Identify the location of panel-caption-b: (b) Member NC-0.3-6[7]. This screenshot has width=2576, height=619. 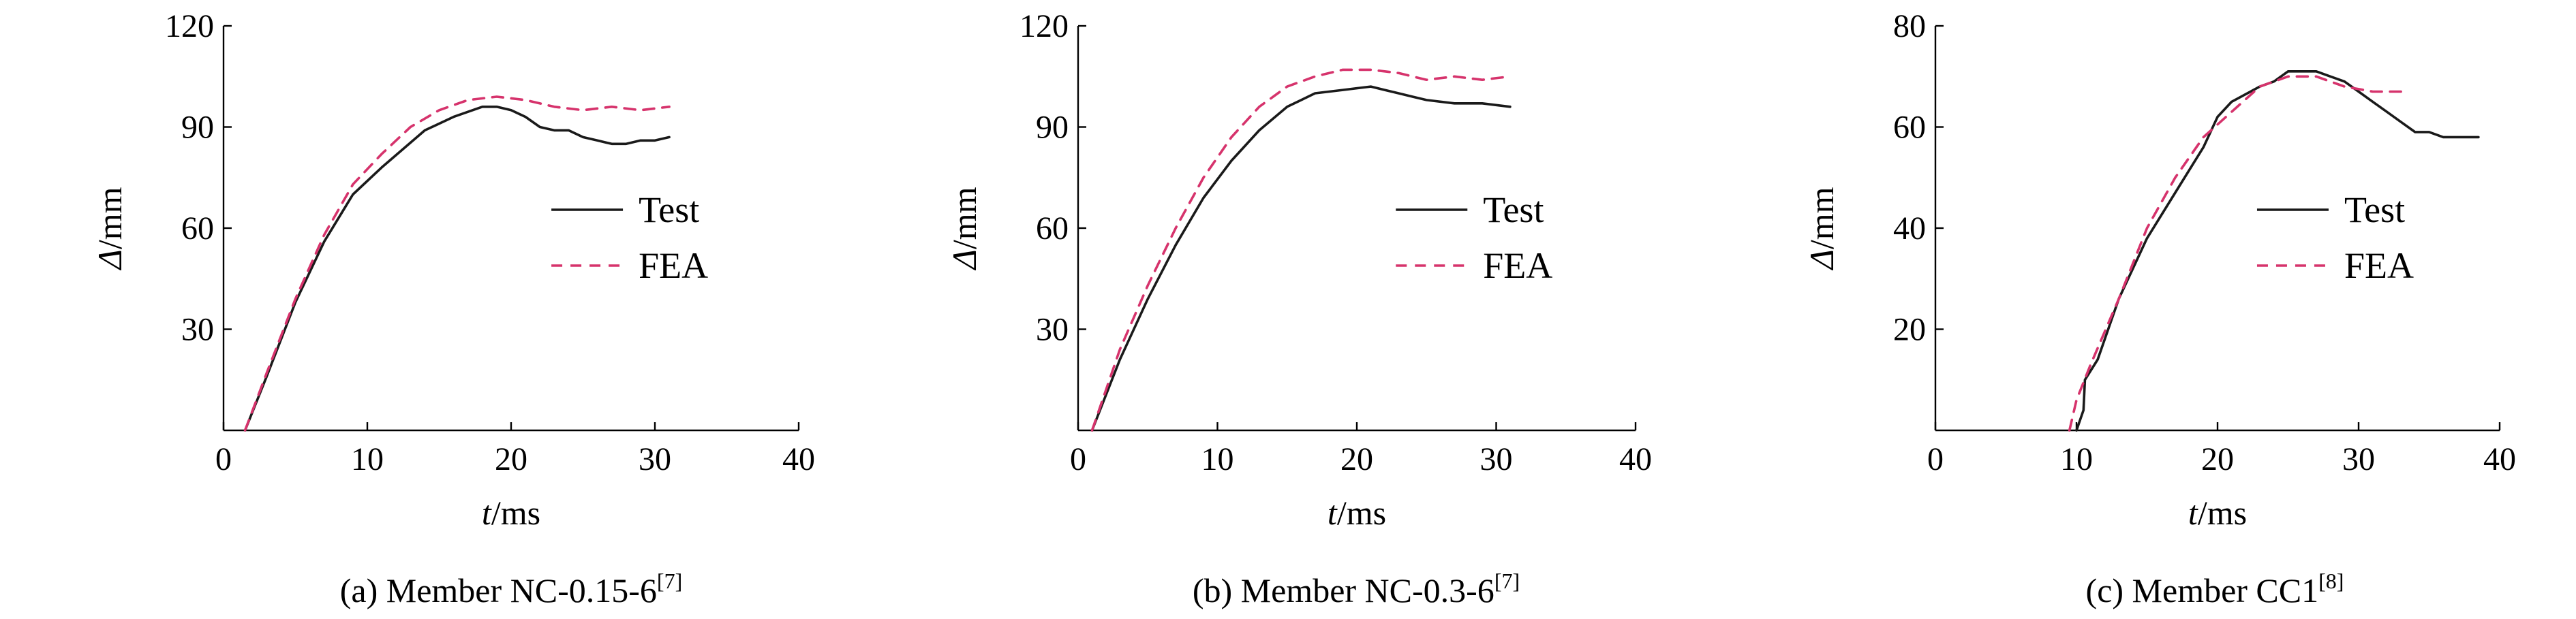
(1356, 589).